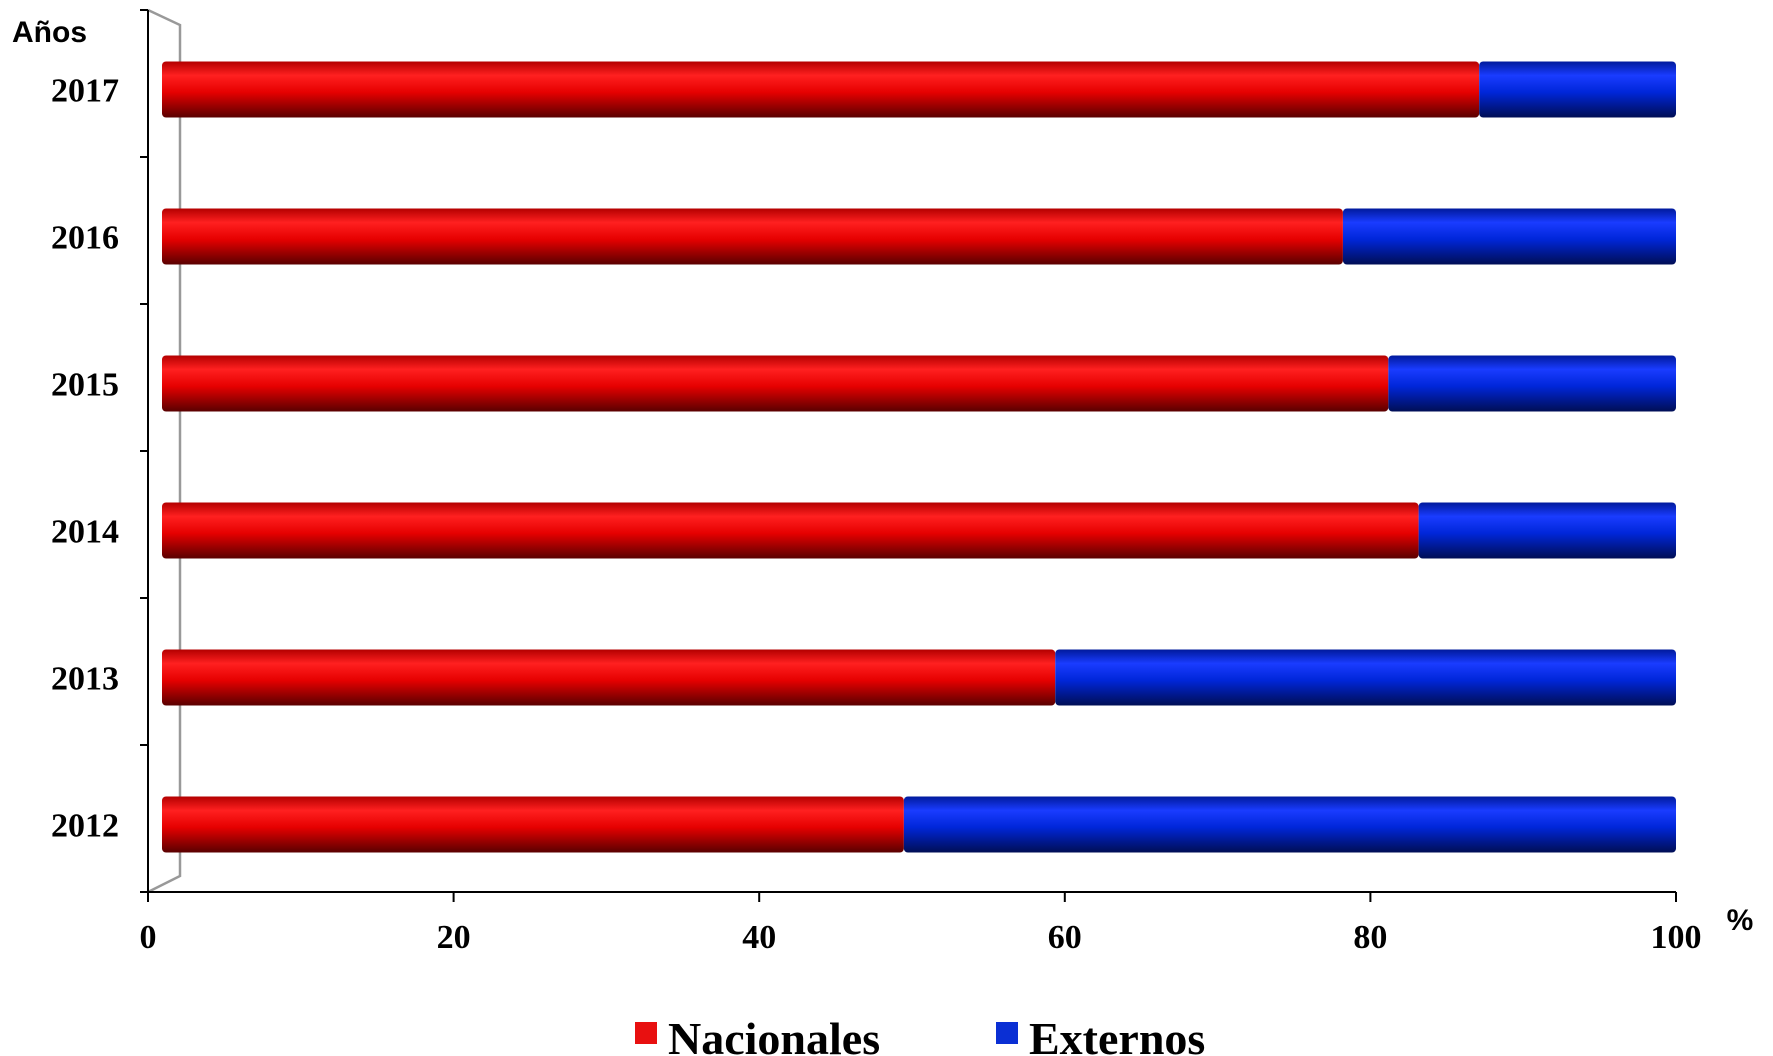 The width and height of the screenshot is (1773, 1056). I want to click on bar-nacionales-2012, so click(533, 824).